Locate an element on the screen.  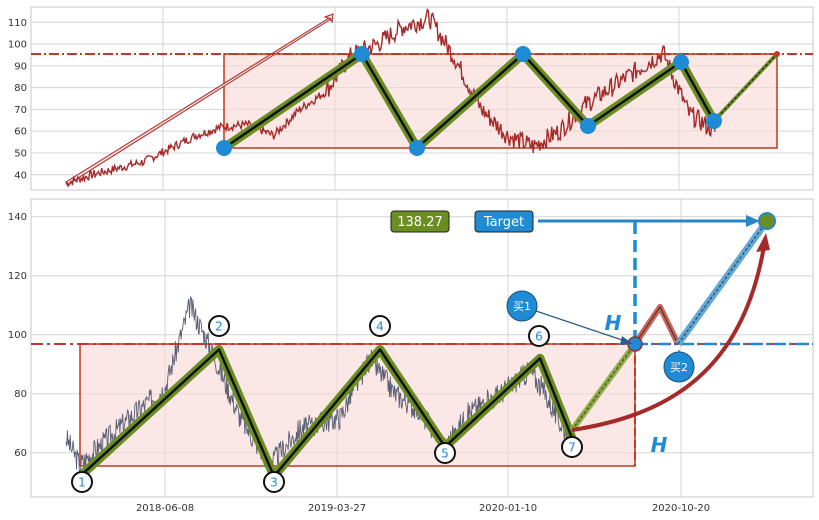
top-y-tick-label: 50 is located at coordinates (20, 153).